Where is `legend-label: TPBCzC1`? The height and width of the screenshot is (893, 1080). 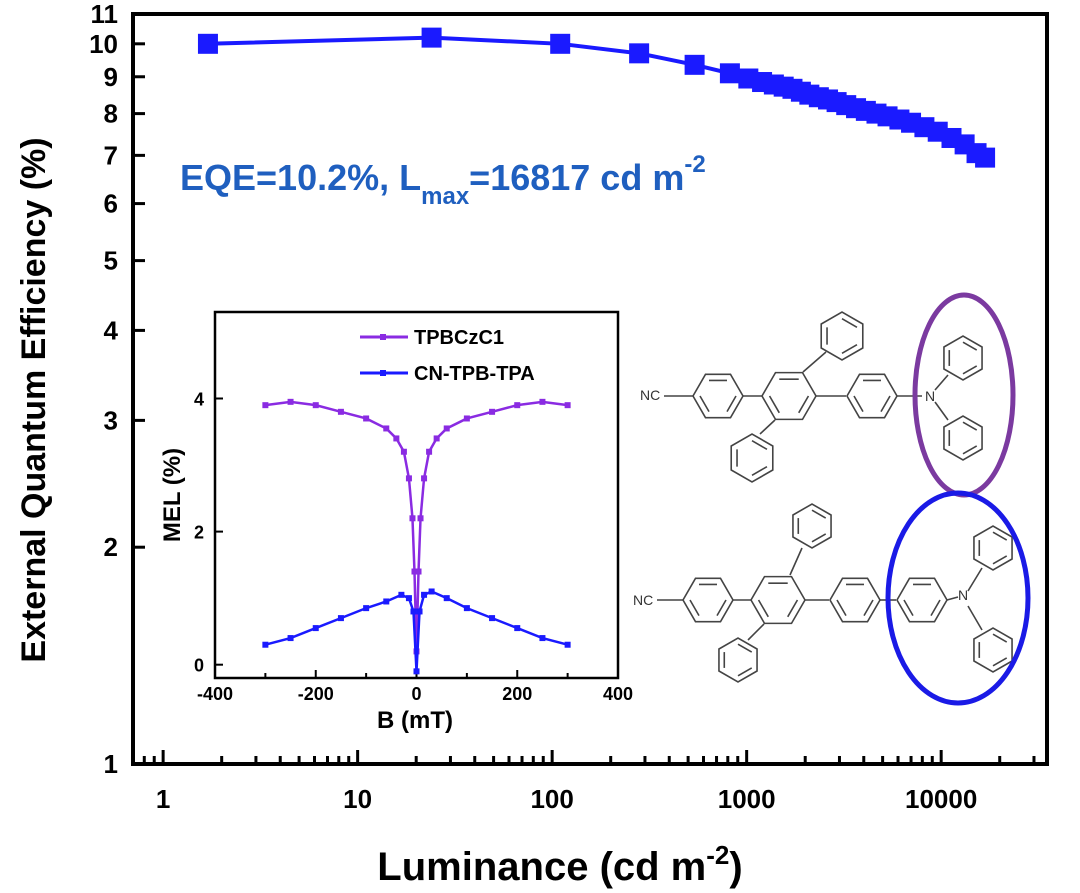 legend-label: TPBCzC1 is located at coordinates (459, 338).